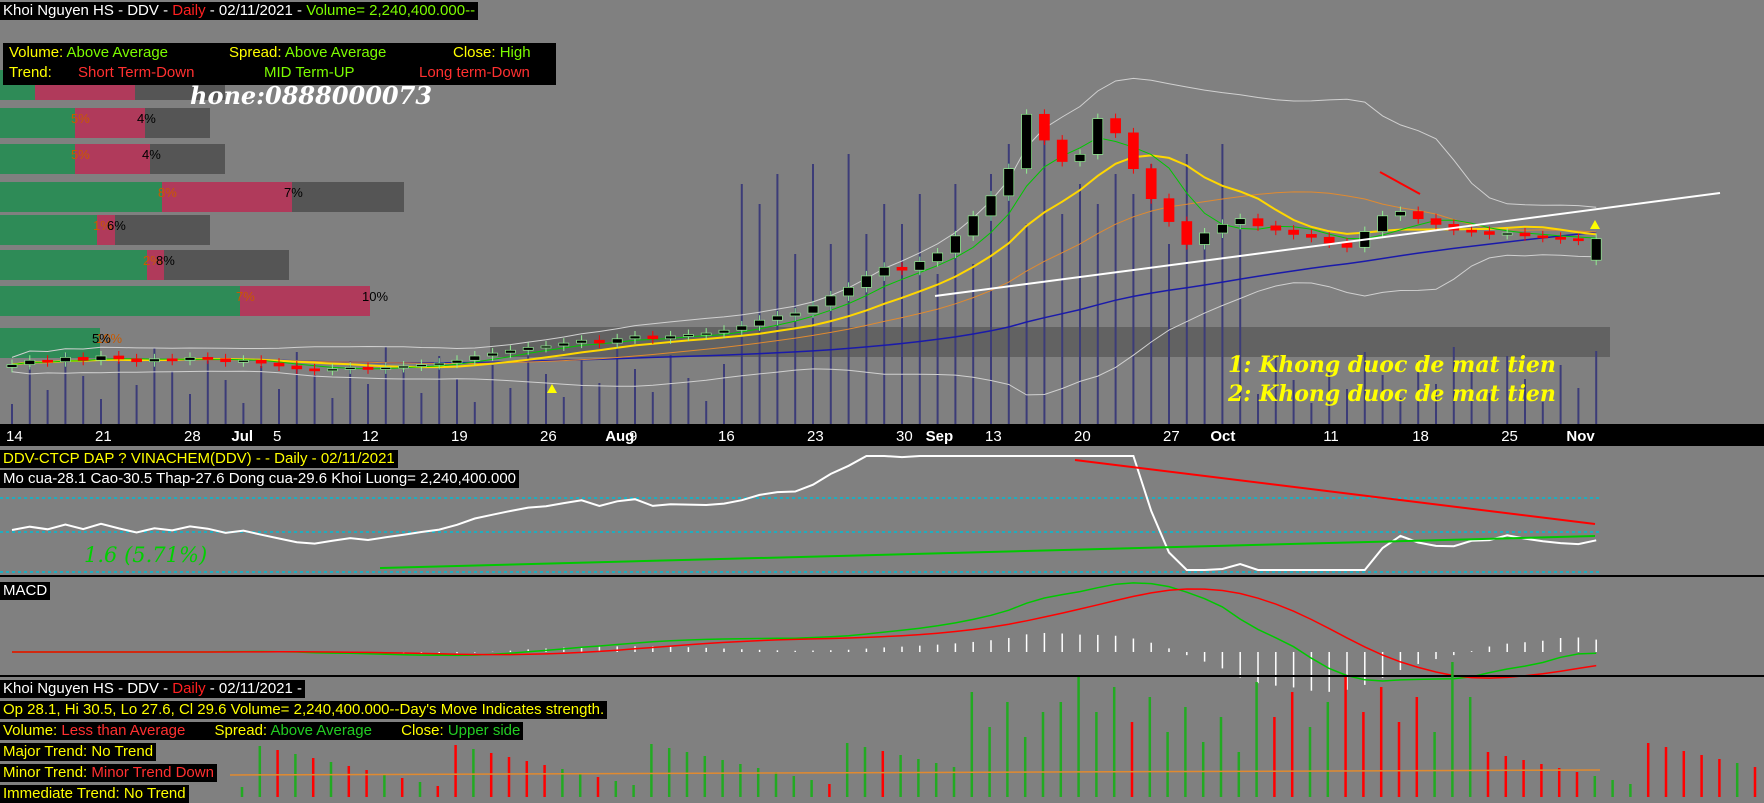 The height and width of the screenshot is (803, 1764). I want to click on minor-trend-value: Minor Trend Down, so click(152, 772).